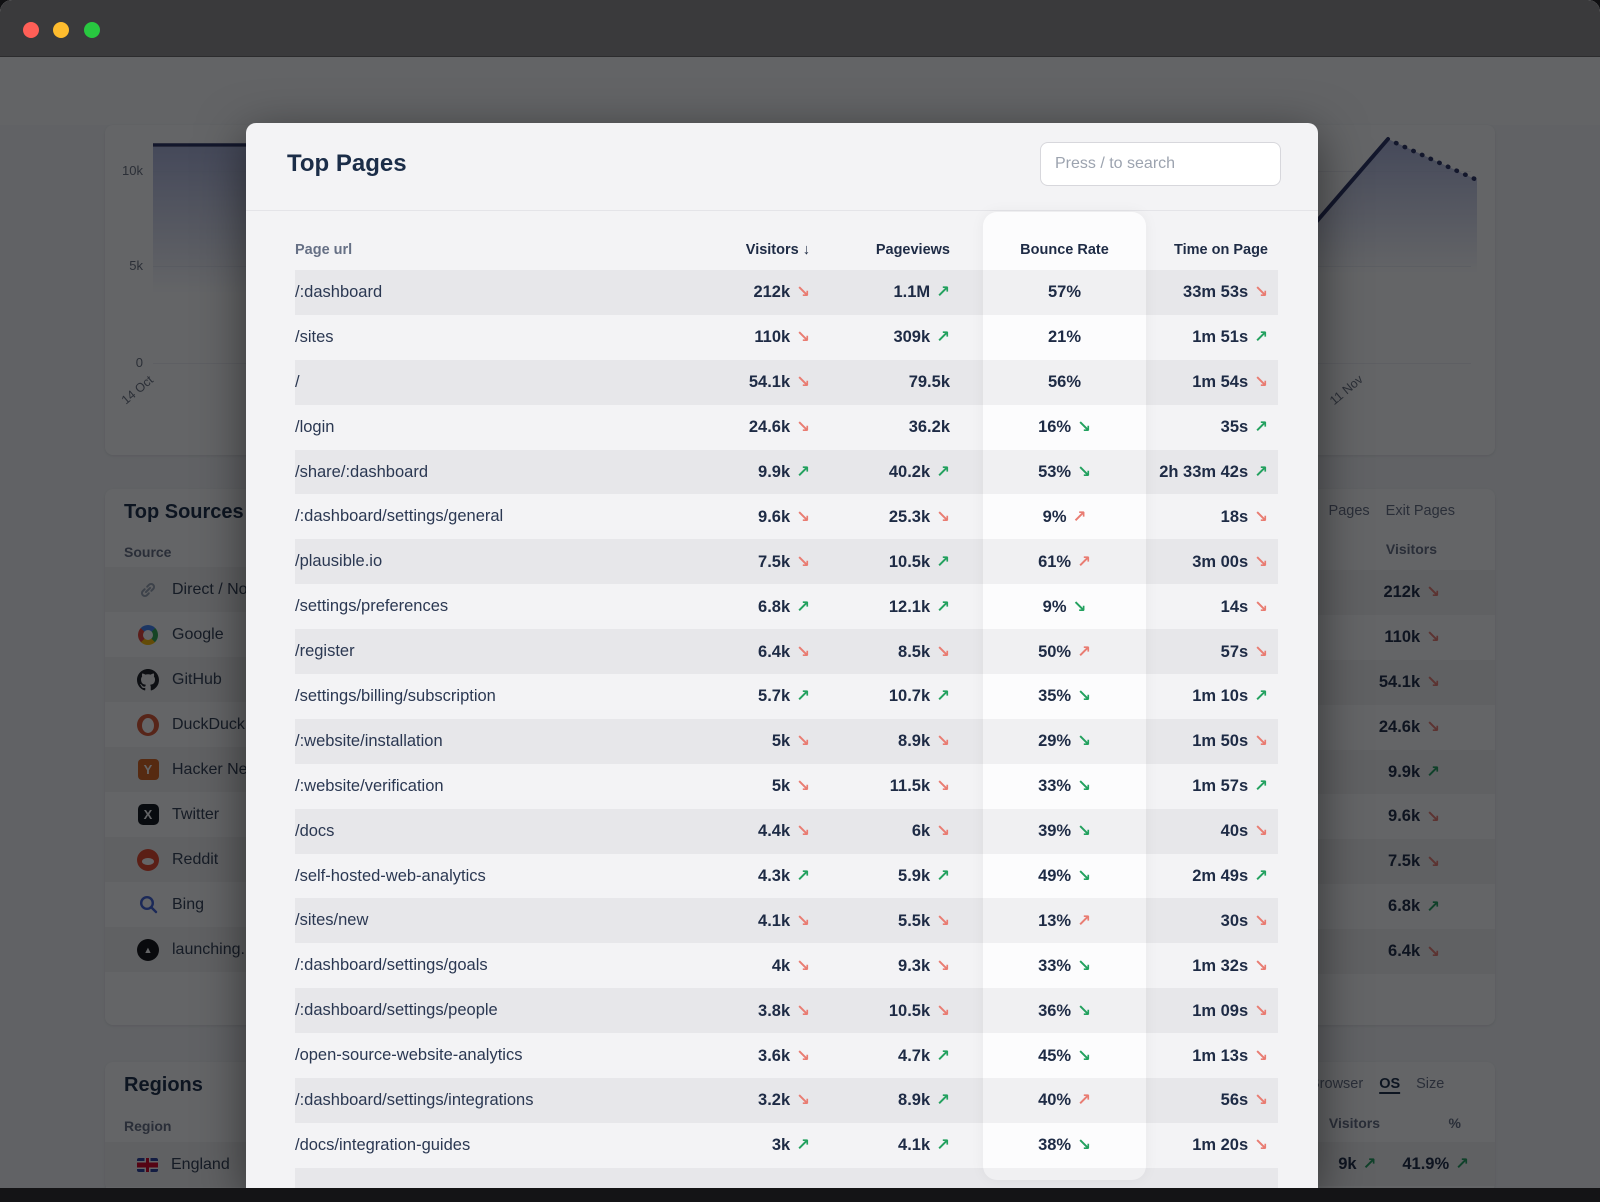  Describe the element at coordinates (372, 606) in the screenshot. I see `page-url-link: /settings/preferences` at that location.